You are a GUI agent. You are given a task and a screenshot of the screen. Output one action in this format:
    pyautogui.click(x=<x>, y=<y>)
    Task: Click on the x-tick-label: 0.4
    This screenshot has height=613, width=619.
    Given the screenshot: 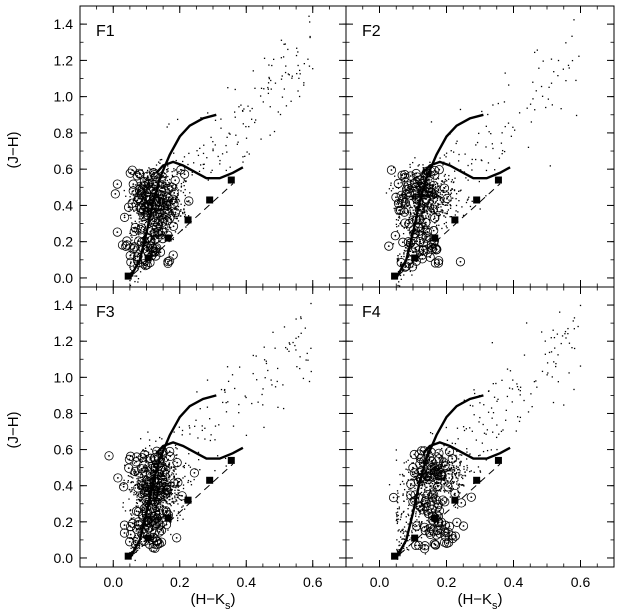 What is the action you would take?
    pyautogui.click(x=247, y=582)
    